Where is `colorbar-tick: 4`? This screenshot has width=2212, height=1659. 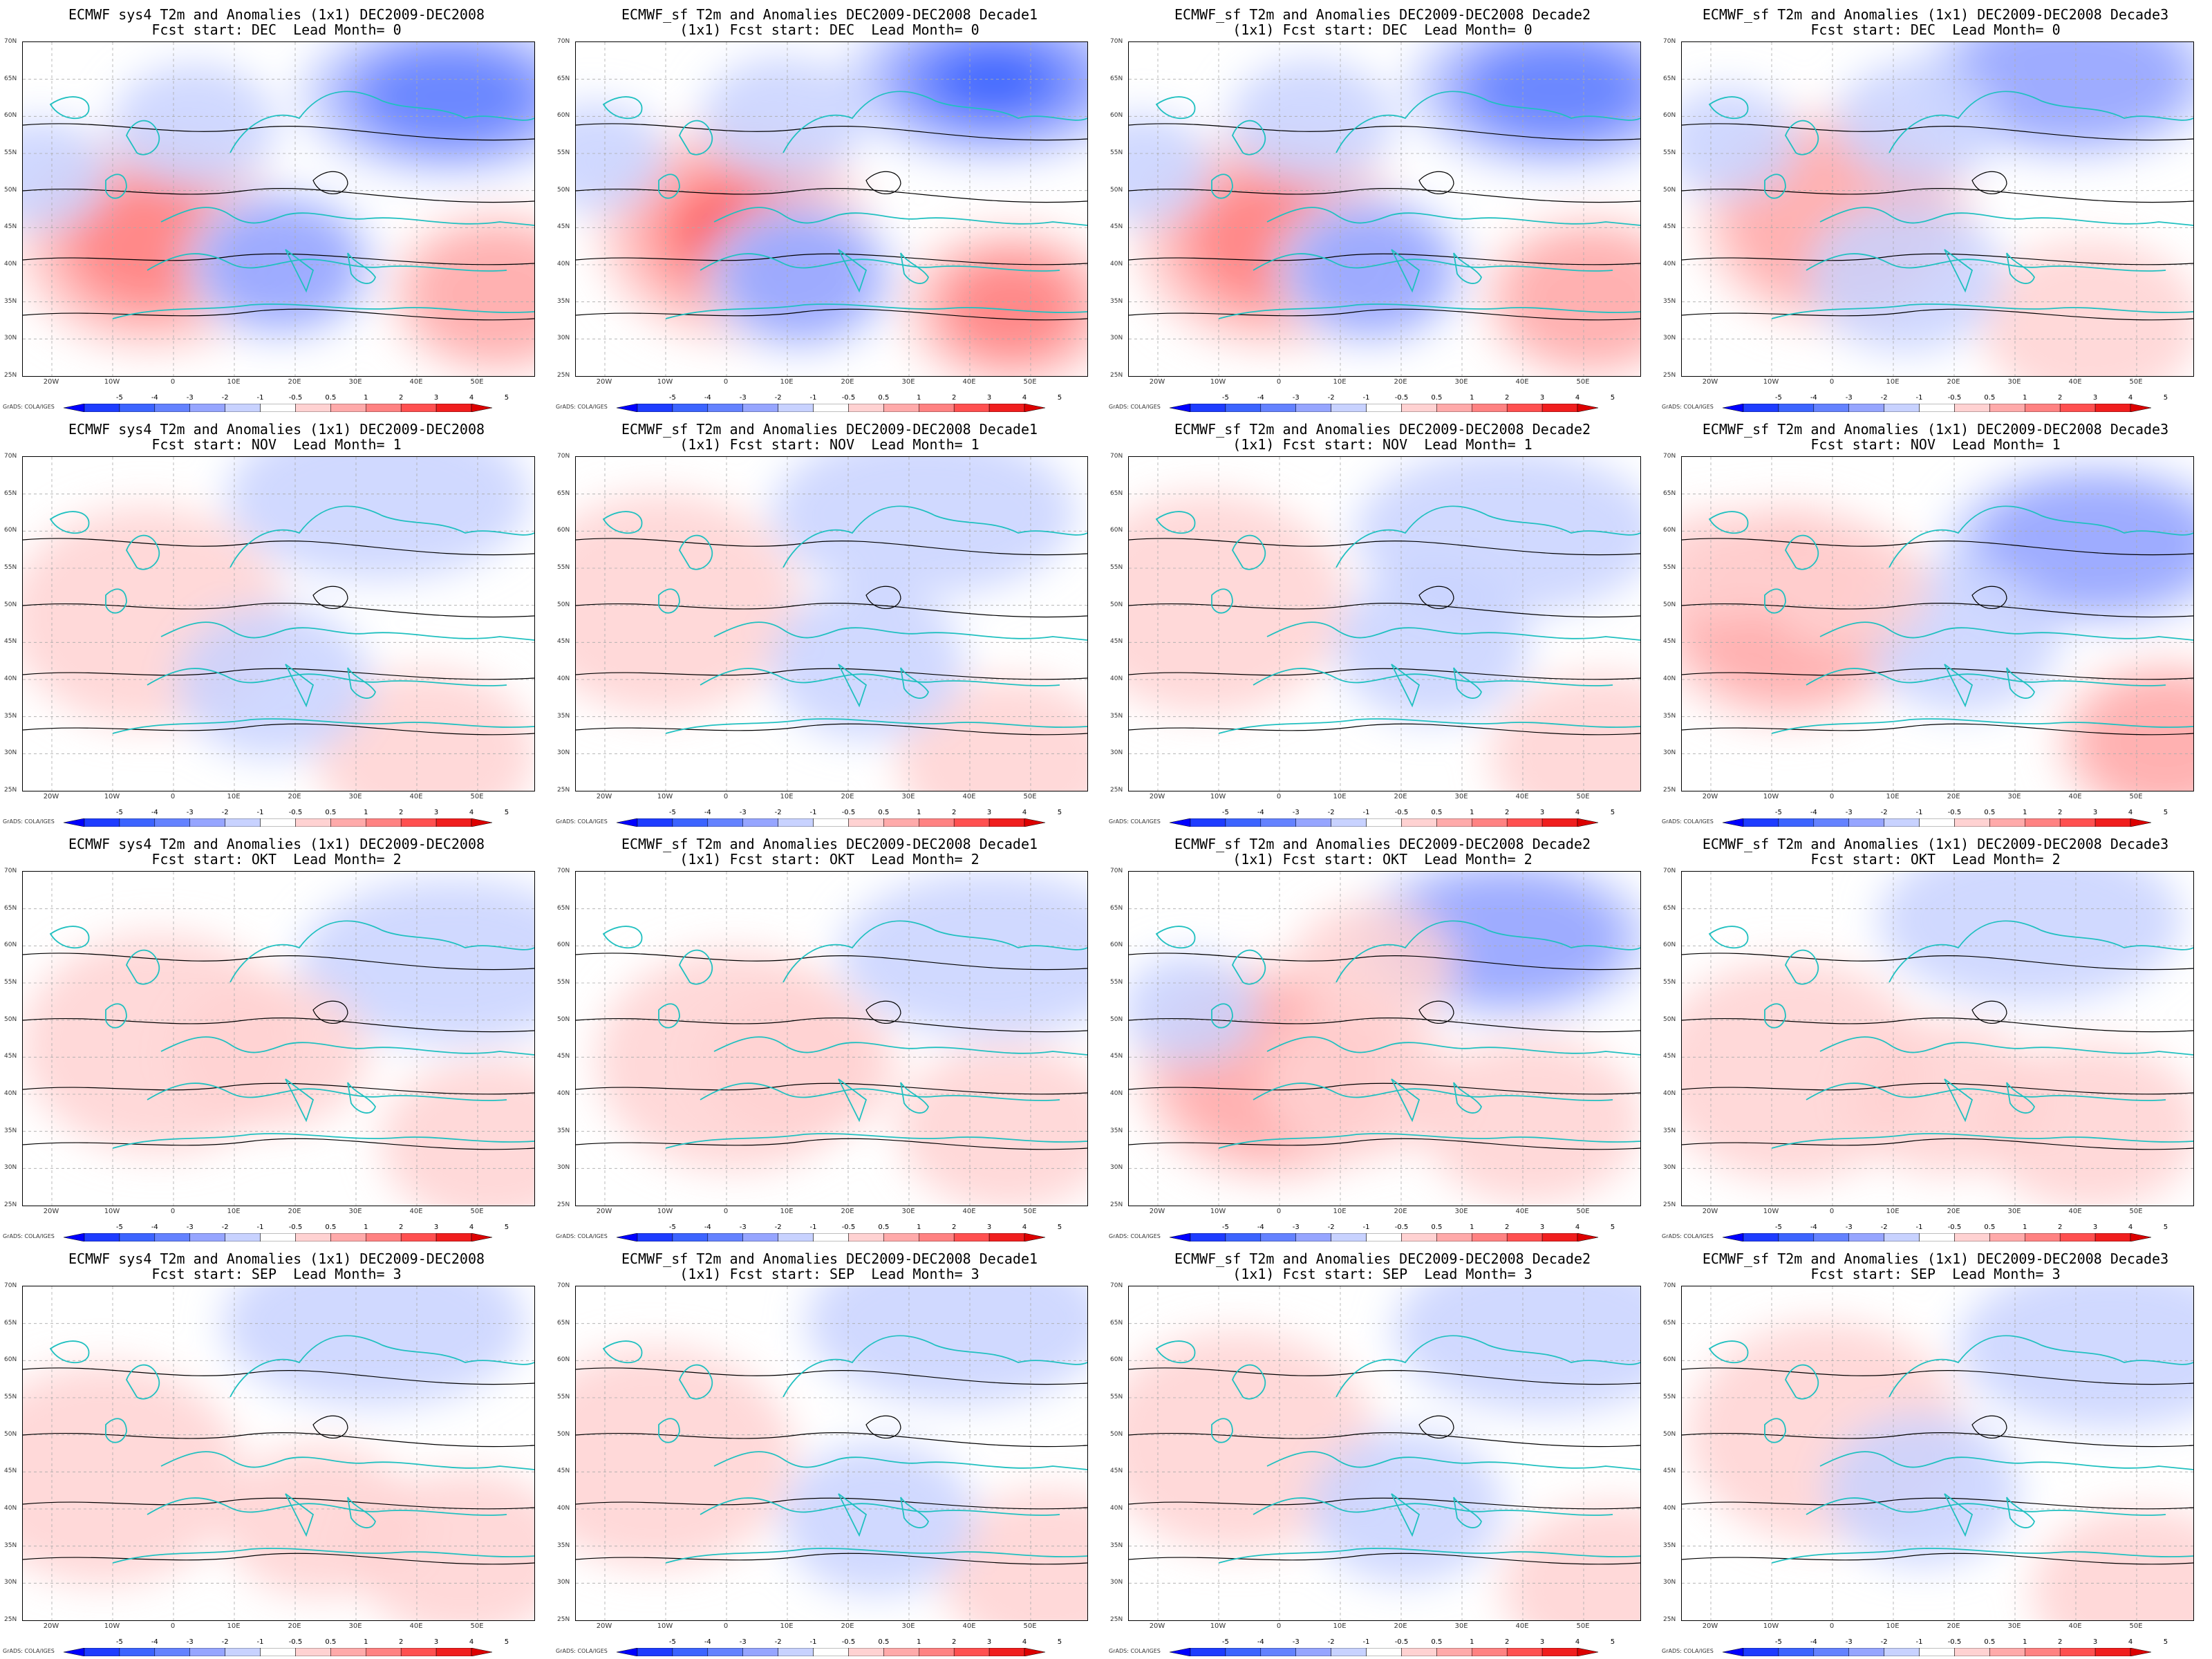 colorbar-tick: 4 is located at coordinates (472, 398).